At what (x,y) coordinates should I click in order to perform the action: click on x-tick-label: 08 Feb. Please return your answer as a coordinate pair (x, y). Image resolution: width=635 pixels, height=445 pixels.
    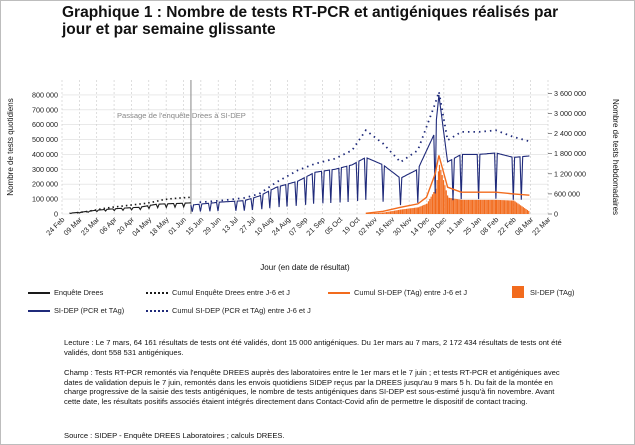
    Looking at the image, I should click on (489, 226).